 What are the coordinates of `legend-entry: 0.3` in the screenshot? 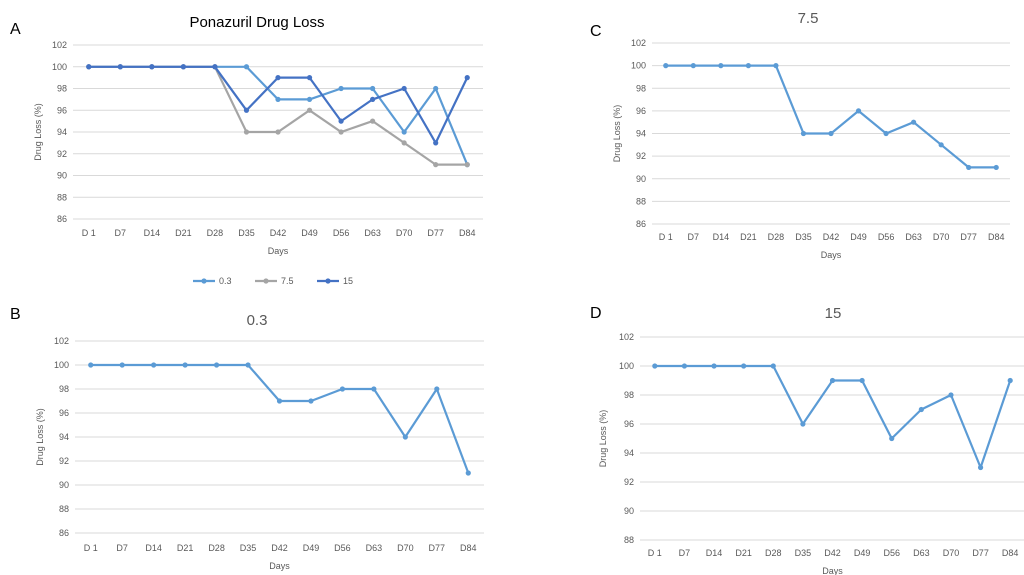 It's located at (225, 281).